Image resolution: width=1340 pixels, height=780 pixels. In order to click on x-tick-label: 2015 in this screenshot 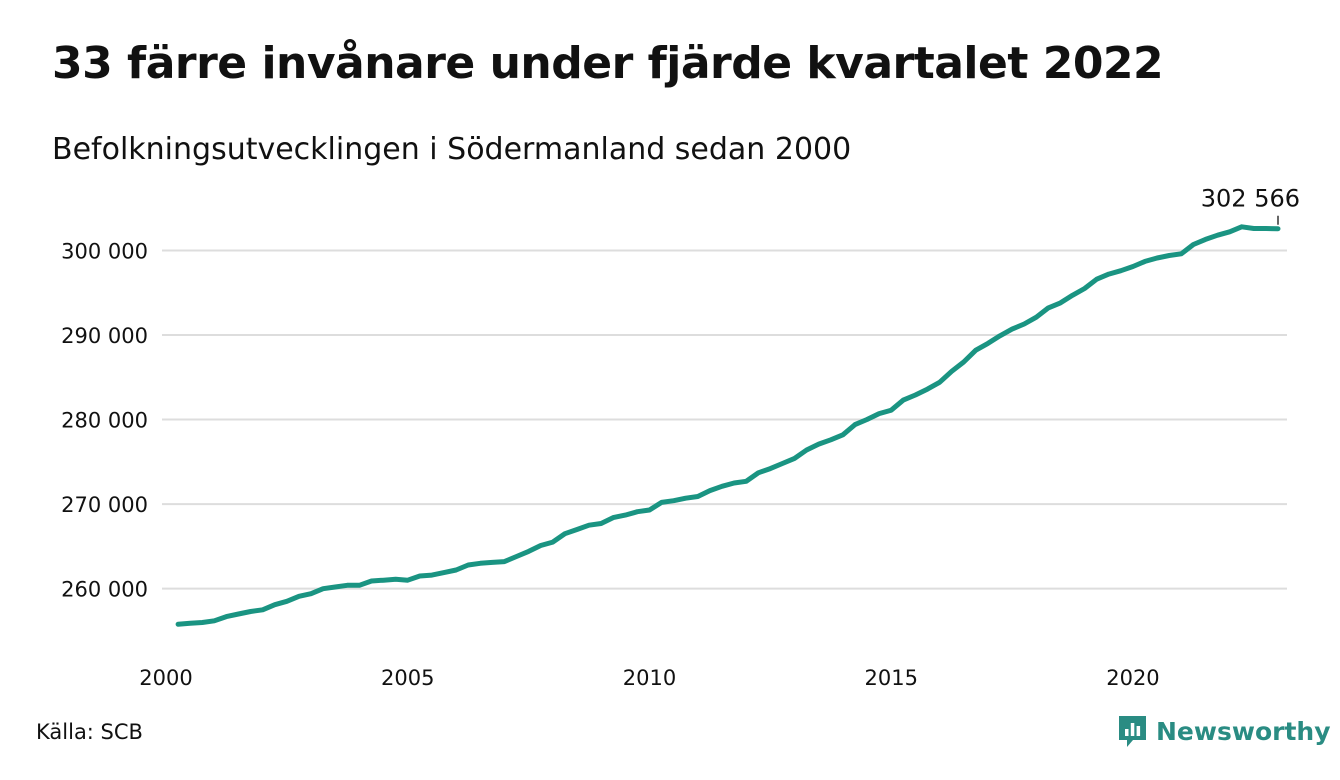, I will do `click(890, 678)`.